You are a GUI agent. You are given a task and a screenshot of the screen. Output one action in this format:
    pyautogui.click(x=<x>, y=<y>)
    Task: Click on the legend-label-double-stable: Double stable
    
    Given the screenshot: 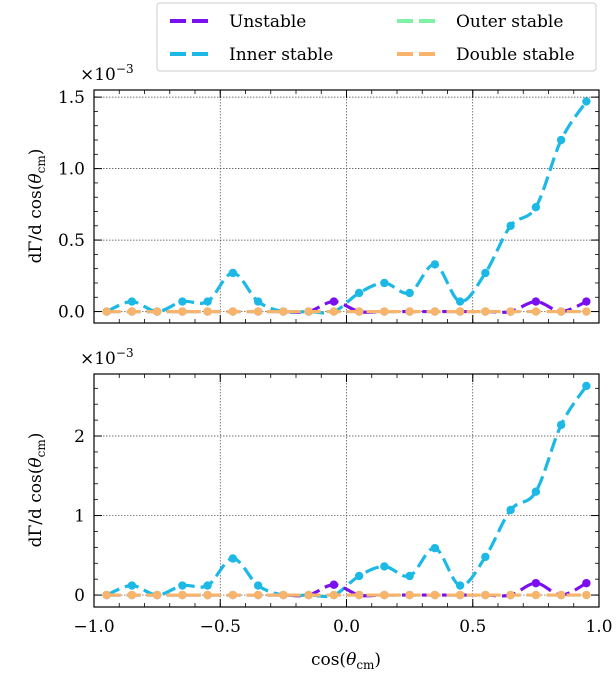 What is the action you would take?
    pyautogui.click(x=515, y=55)
    